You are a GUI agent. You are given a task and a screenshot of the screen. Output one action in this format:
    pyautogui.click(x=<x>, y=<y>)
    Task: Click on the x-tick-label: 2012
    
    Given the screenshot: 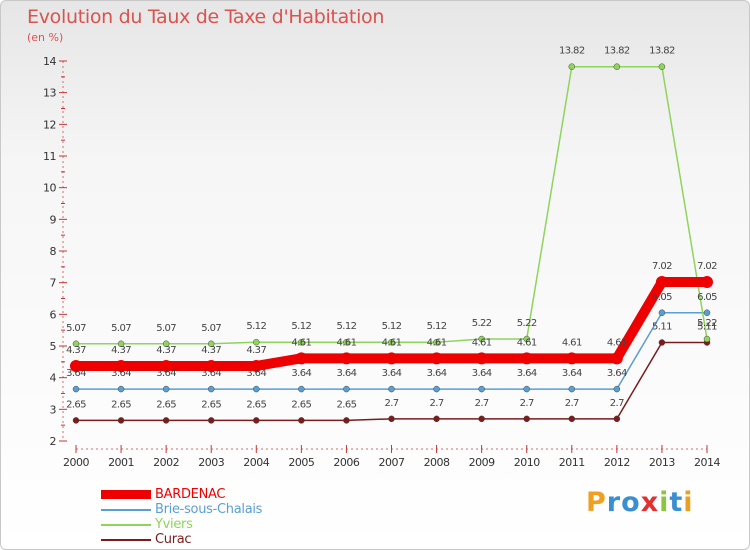 What is the action you would take?
    pyautogui.click(x=617, y=462)
    